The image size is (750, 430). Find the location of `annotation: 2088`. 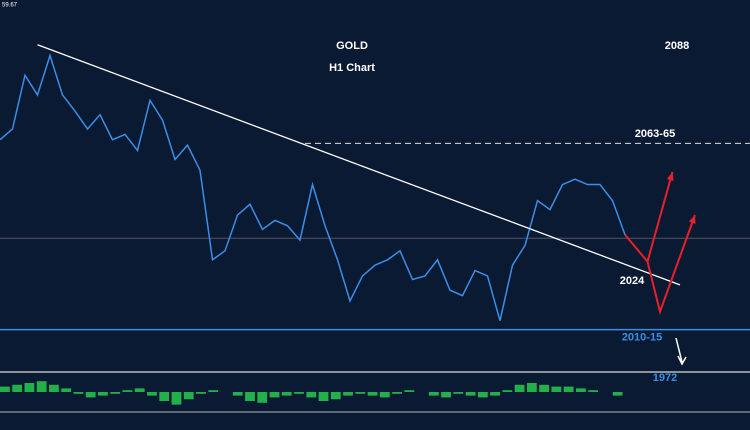

annotation: 2088 is located at coordinates (677, 46).